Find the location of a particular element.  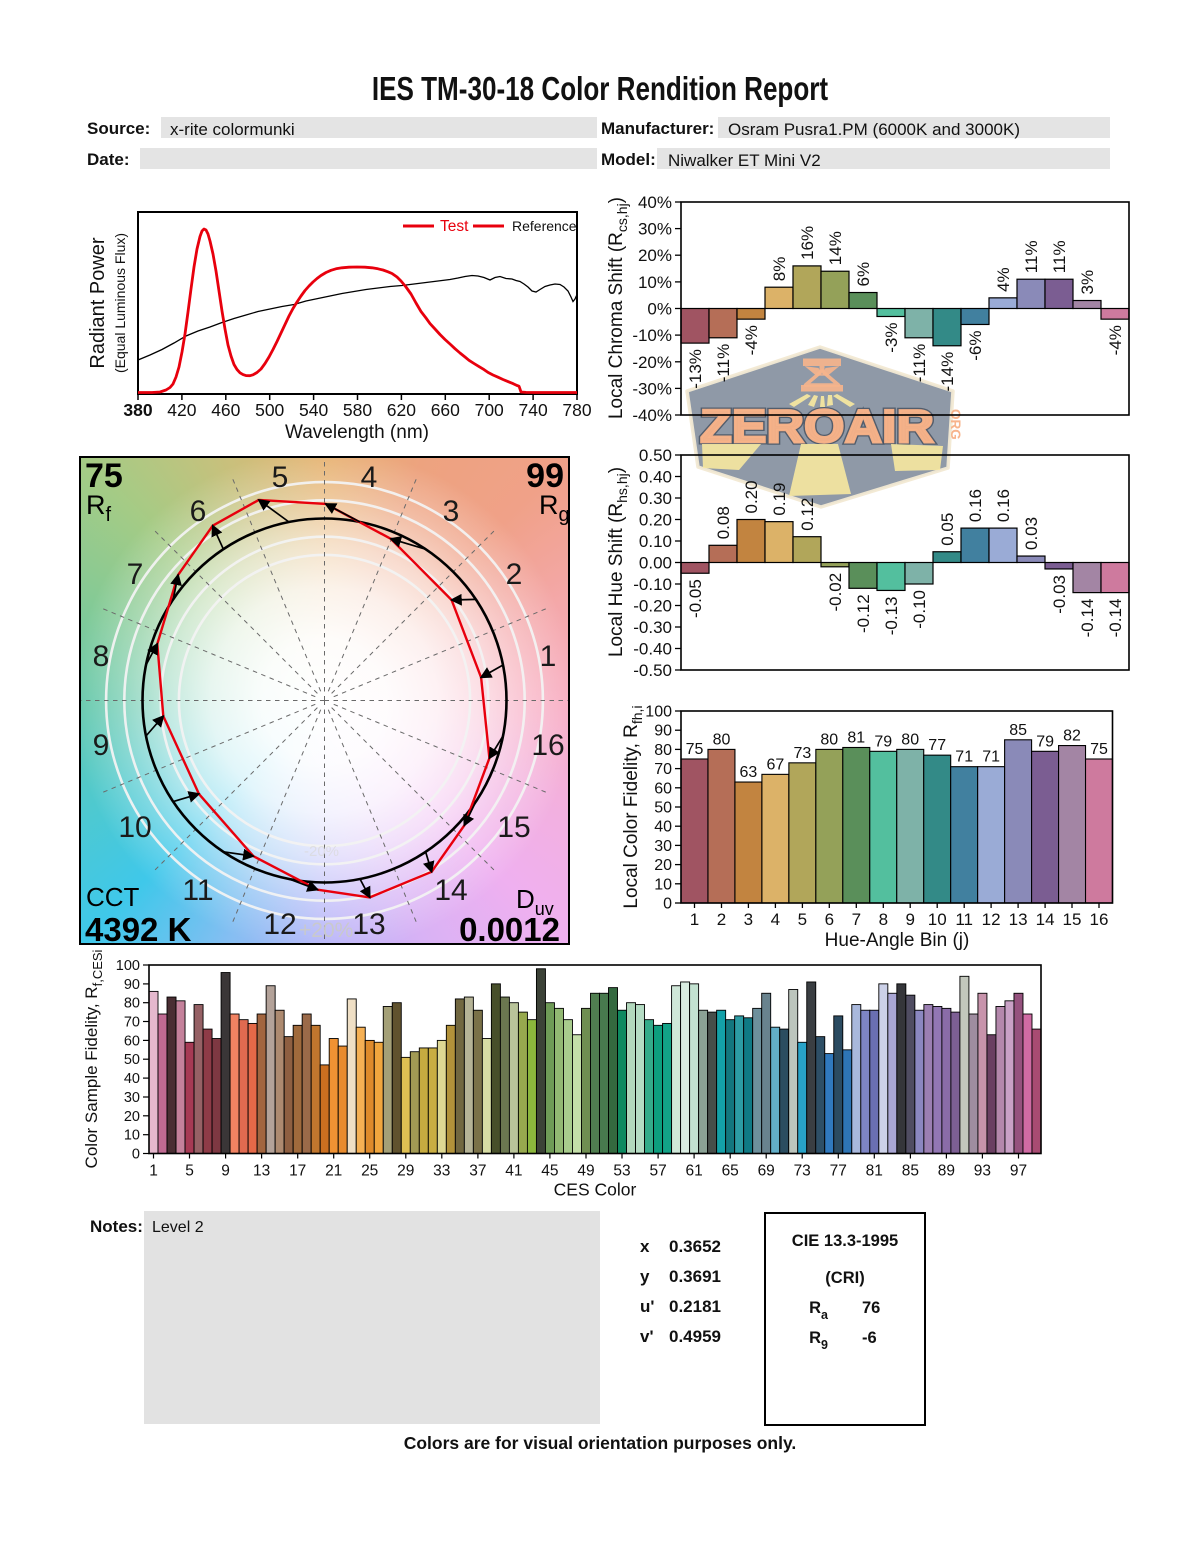

svg-text: 67 is located at coordinates (776, 764).